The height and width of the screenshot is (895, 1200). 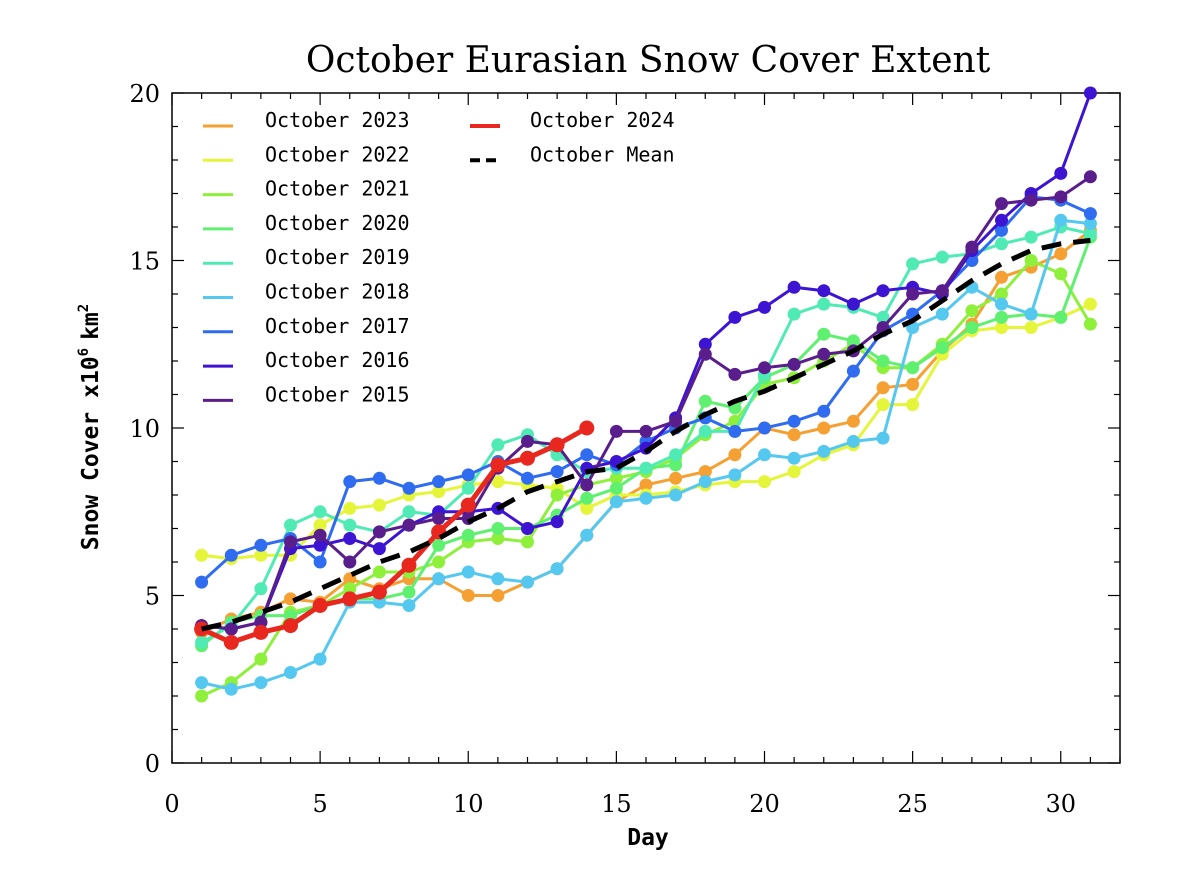 What do you see at coordinates (337, 360) in the screenshot?
I see `legend-label: October 2016` at bounding box center [337, 360].